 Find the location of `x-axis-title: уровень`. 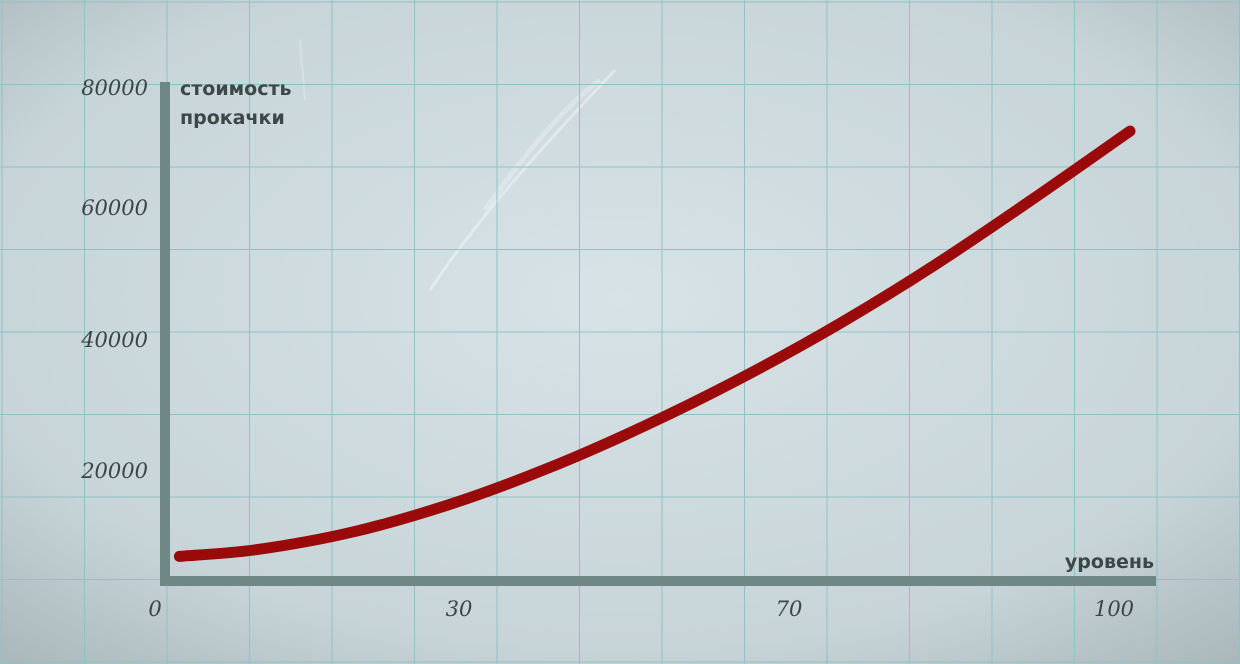

x-axis-title: уровень is located at coordinates (1109, 562).